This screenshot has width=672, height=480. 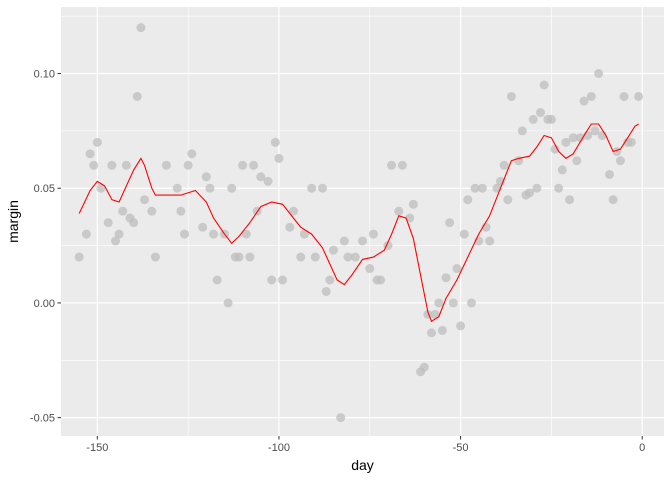 What do you see at coordinates (42, 419) in the screenshot?
I see `y-tick-label: -0.05` at bounding box center [42, 419].